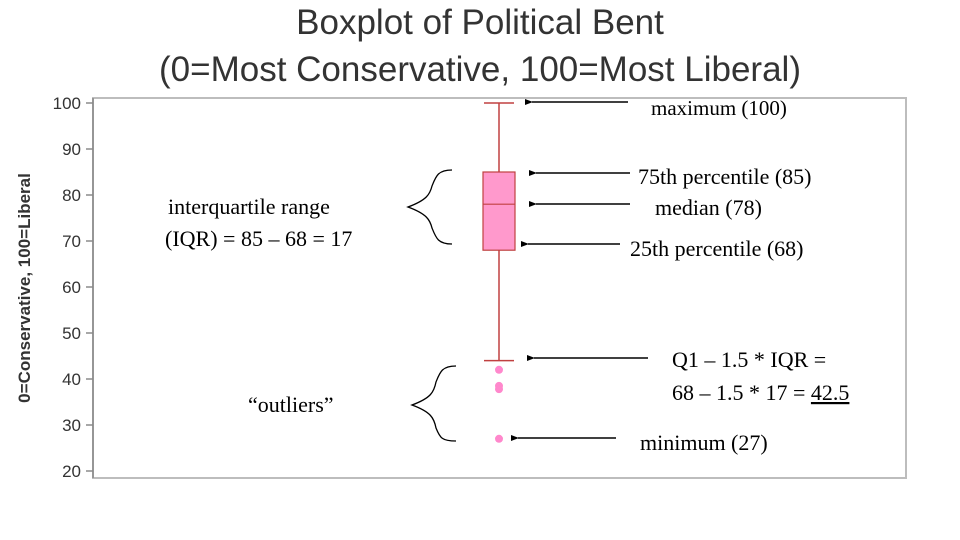 Image resolution: width=960 pixels, height=540 pixels. I want to click on iqr-box, so click(499, 211).